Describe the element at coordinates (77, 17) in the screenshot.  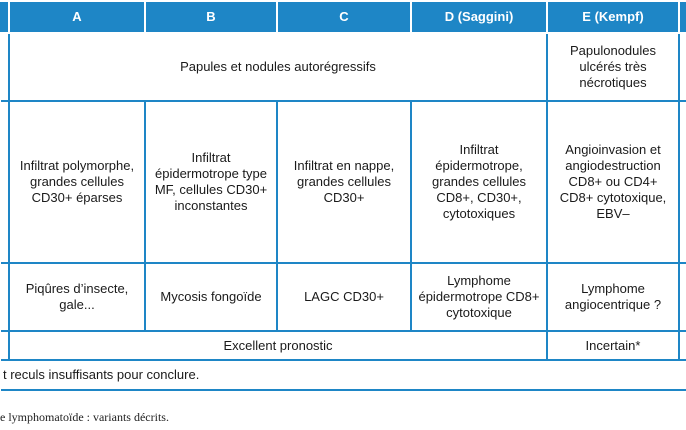
I see `header-a: A` at that location.